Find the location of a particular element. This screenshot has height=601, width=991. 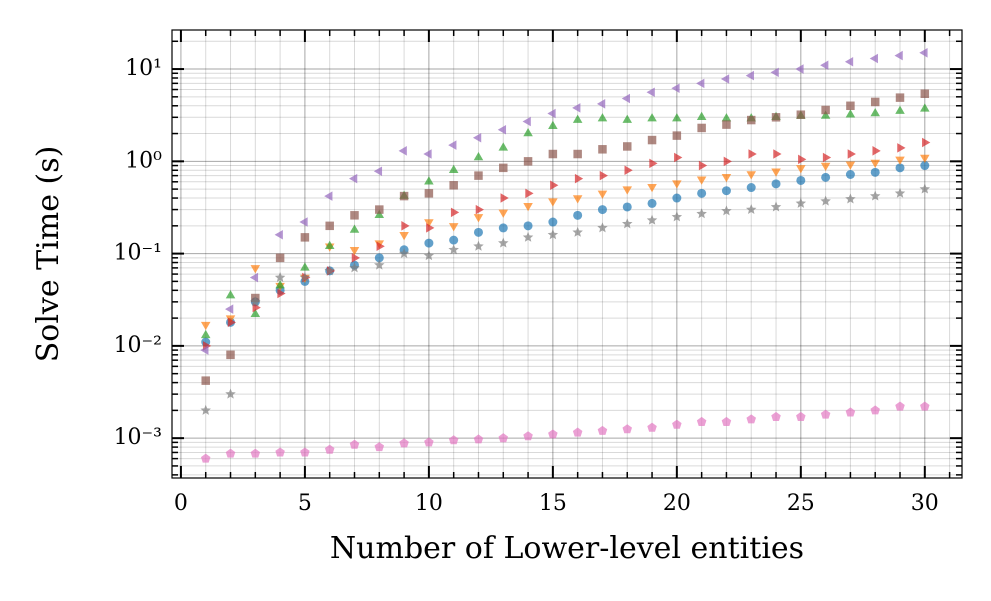

x-tick-label: 15 is located at coordinates (553, 503).